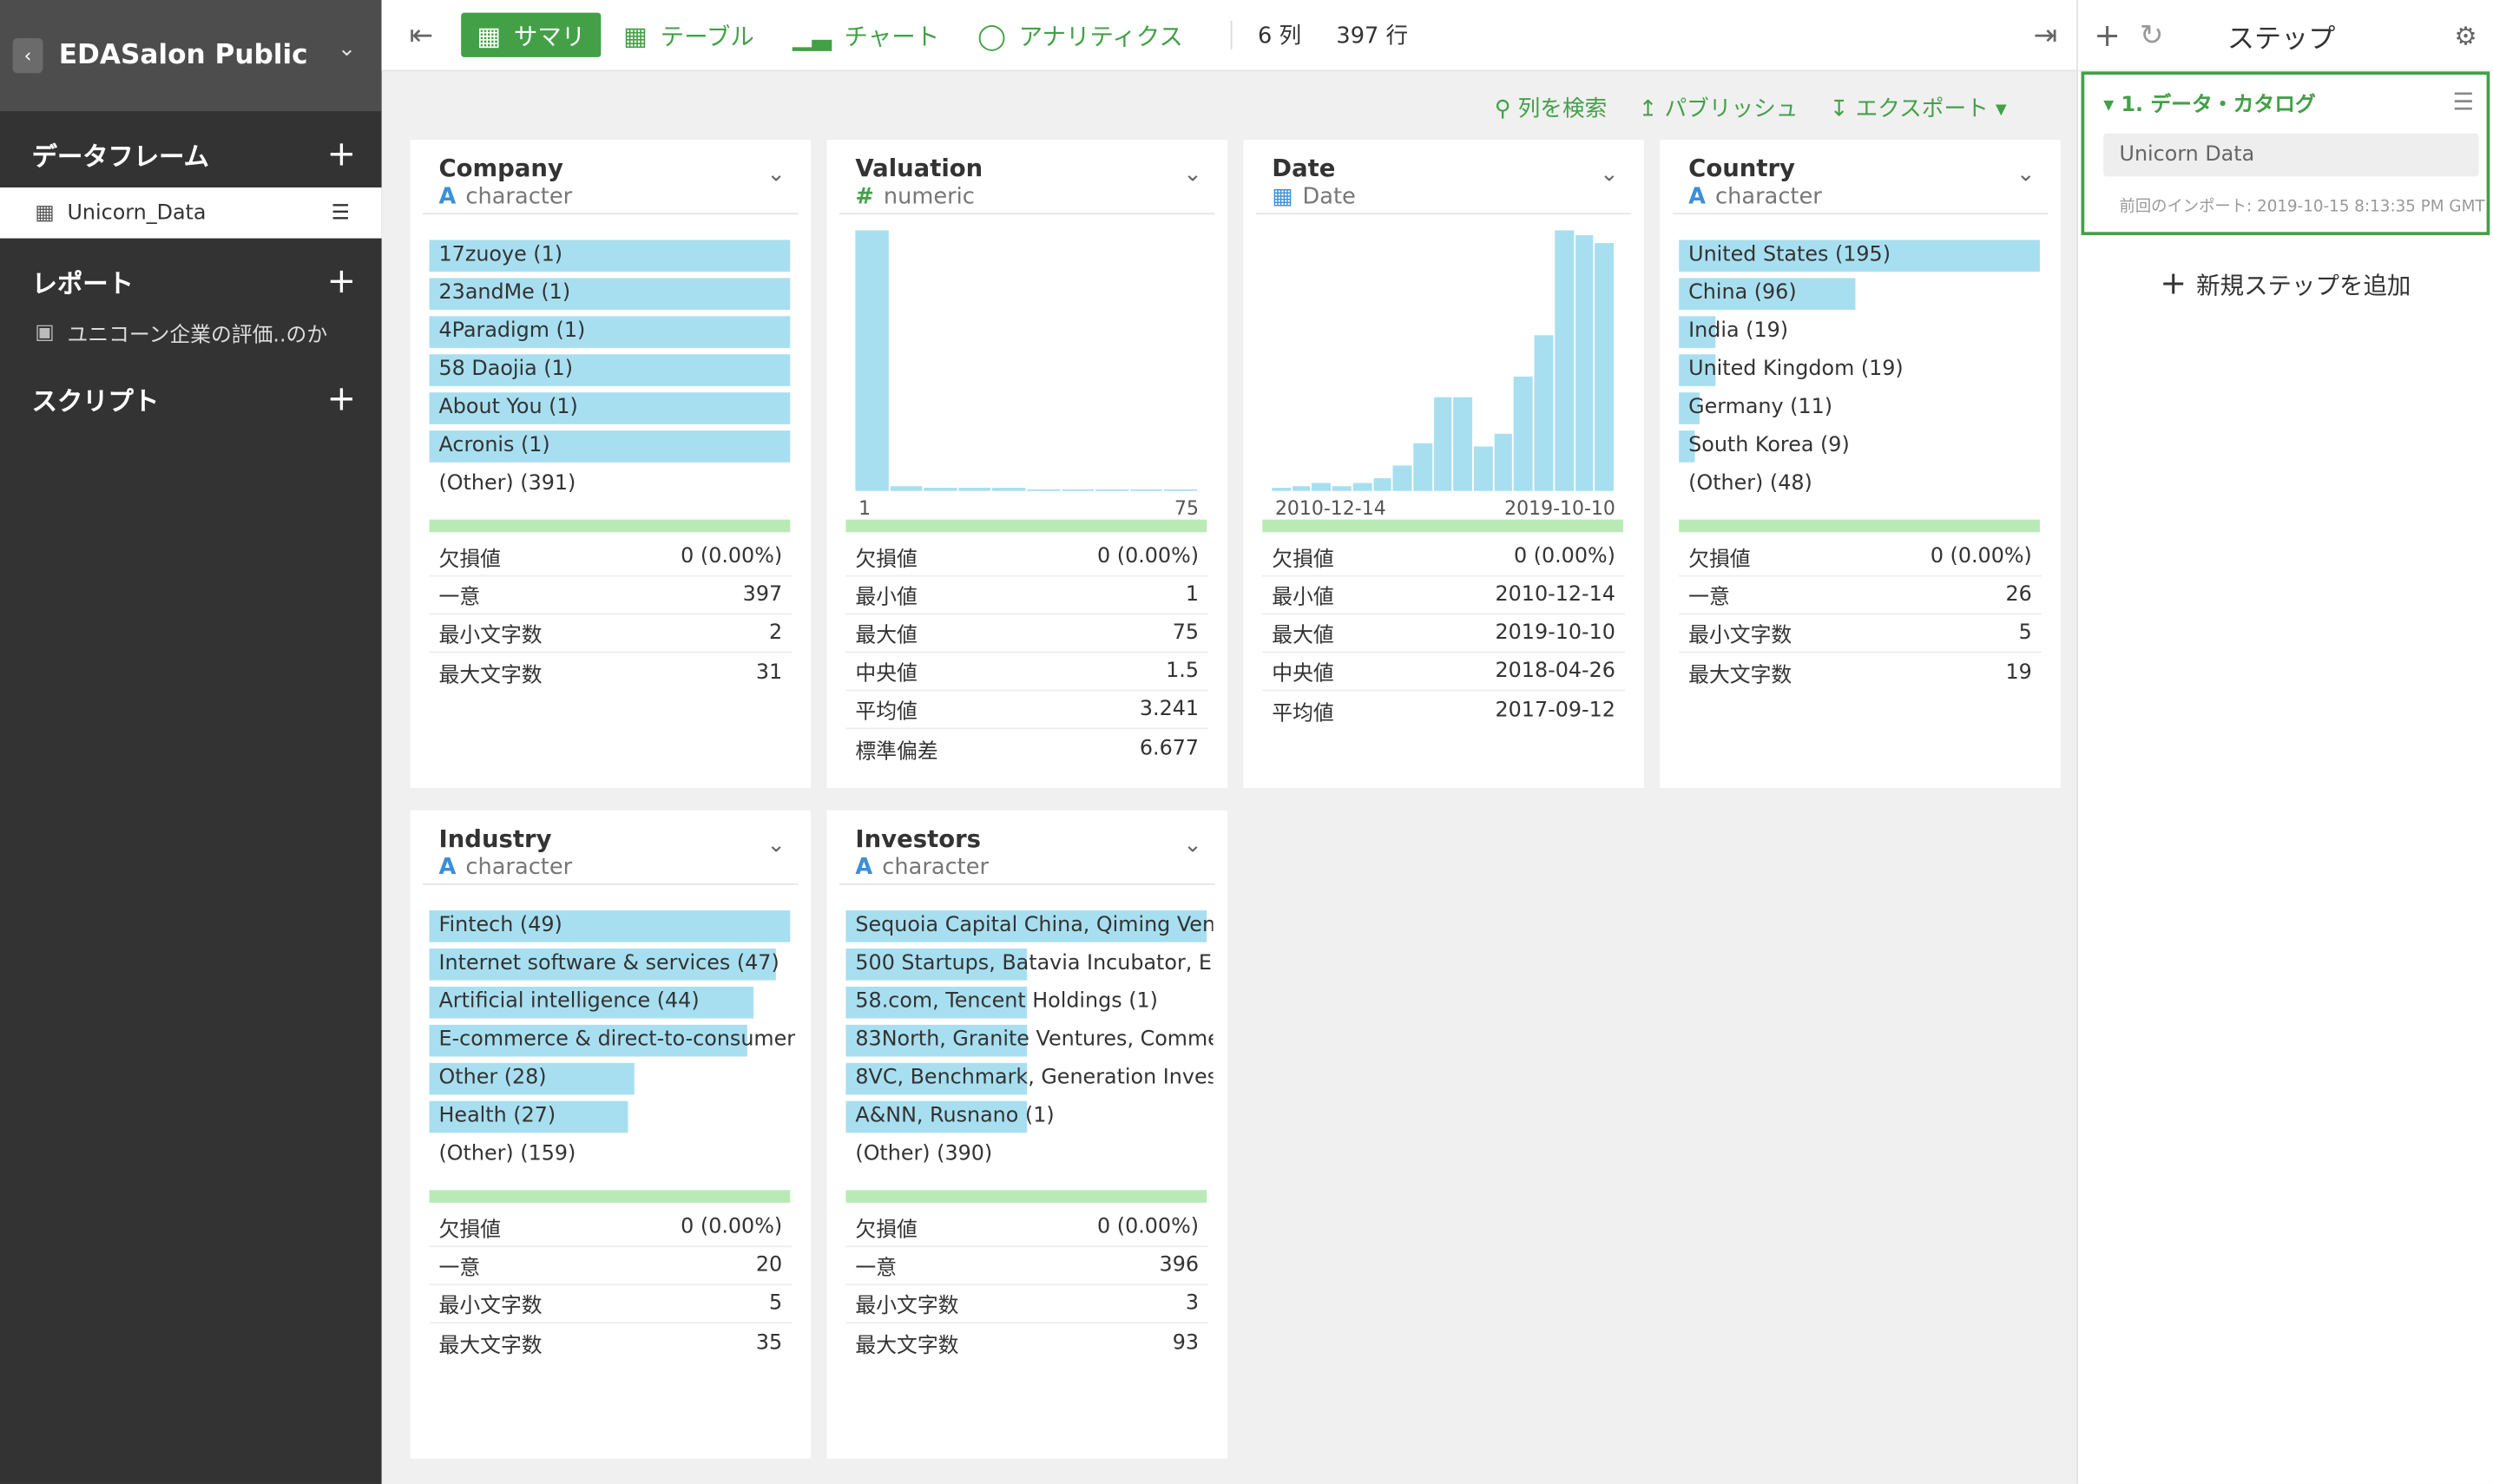  I want to click on stat-key: 欠損値, so click(470, 1230).